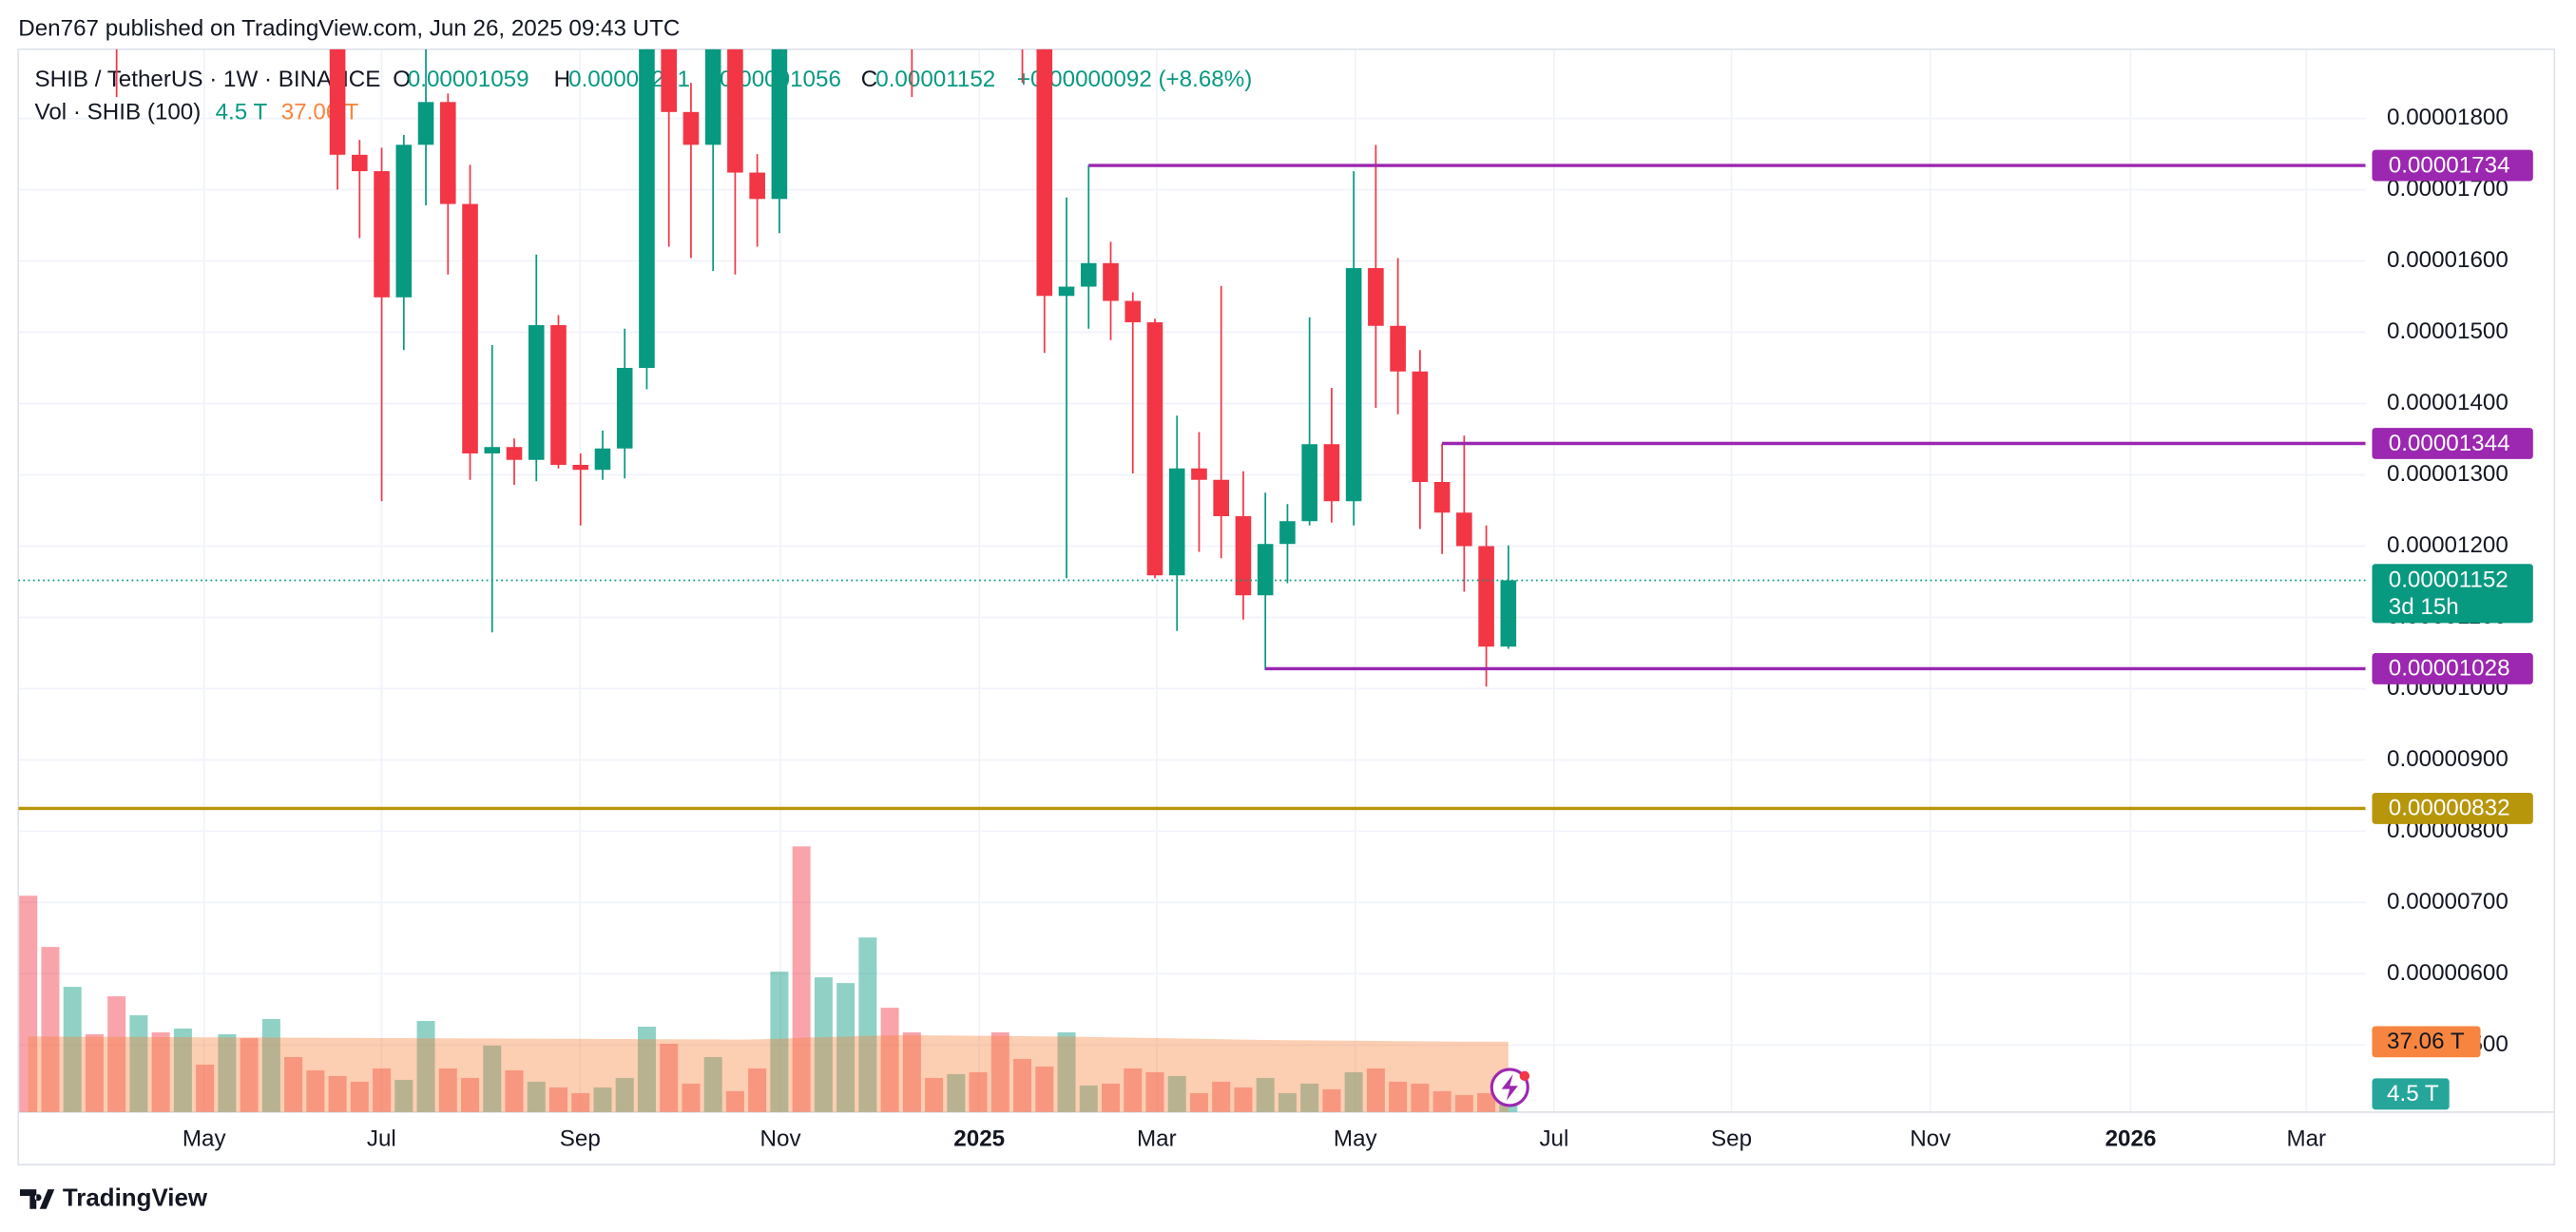 The image size is (2576, 1232). I want to click on volume-legend-value: 4.5 T, so click(242, 112).